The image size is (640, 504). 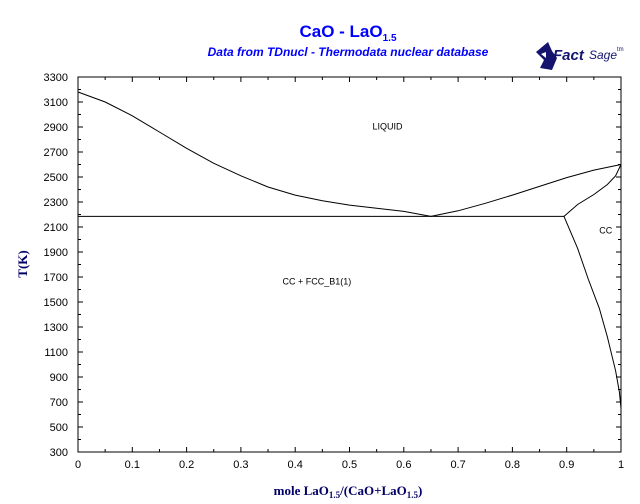 I want to click on x-tick-label: 0.4, so click(x=295, y=465).